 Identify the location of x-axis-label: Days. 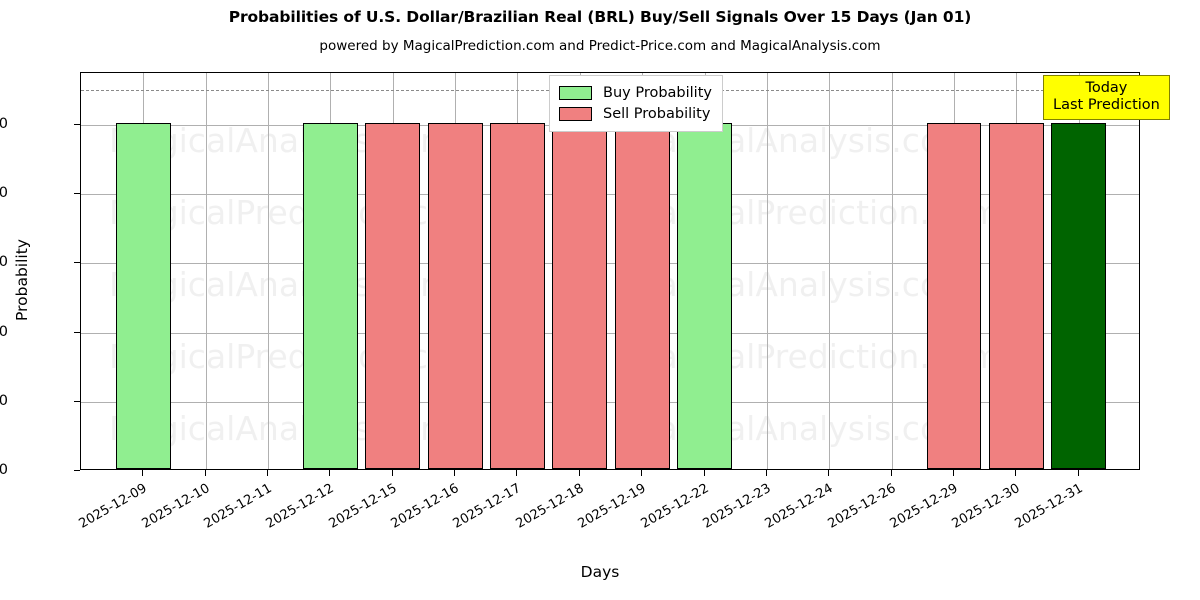
(600, 572).